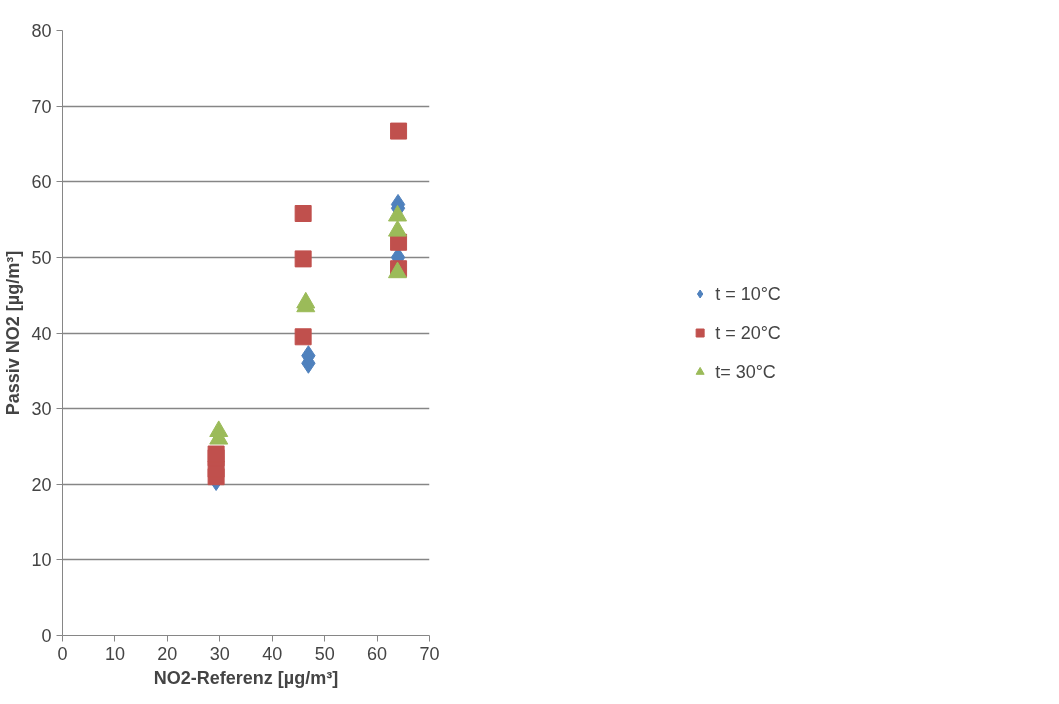  I want to click on x-tick-label: 60, so click(377, 653).